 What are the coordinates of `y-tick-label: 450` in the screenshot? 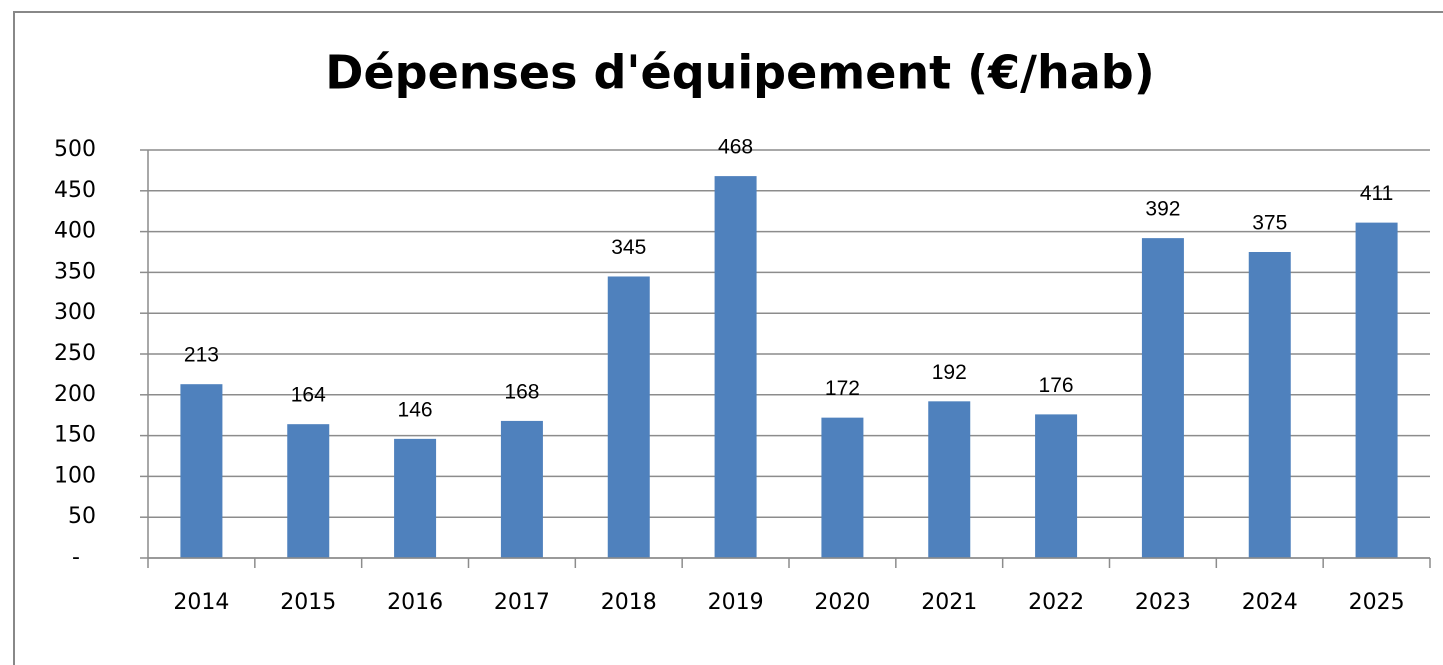 It's located at (75, 190).